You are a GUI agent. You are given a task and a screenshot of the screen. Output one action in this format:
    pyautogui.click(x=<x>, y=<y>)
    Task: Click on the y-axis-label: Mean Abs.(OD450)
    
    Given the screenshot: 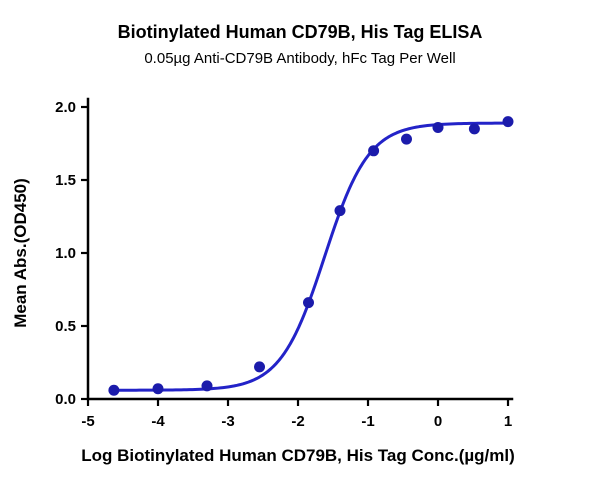 What is the action you would take?
    pyautogui.click(x=20, y=253)
    